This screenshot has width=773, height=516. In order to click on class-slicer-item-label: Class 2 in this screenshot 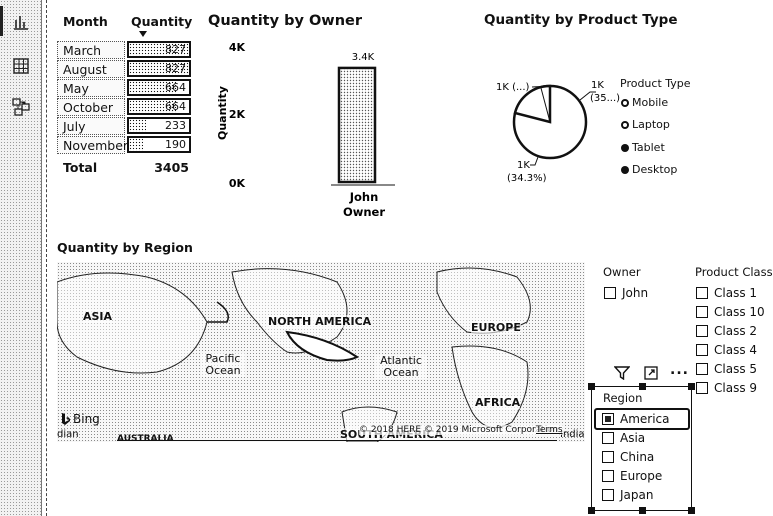, I will do `click(736, 331)`.